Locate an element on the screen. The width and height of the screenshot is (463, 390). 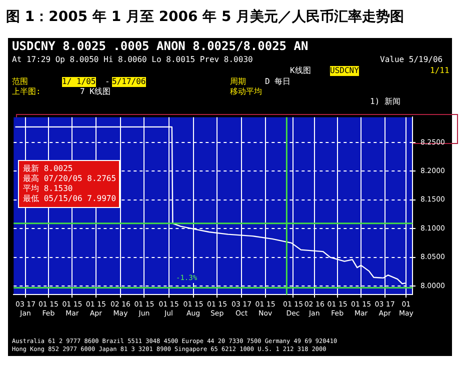
text: 7 K线图 is located at coordinates (95, 92).